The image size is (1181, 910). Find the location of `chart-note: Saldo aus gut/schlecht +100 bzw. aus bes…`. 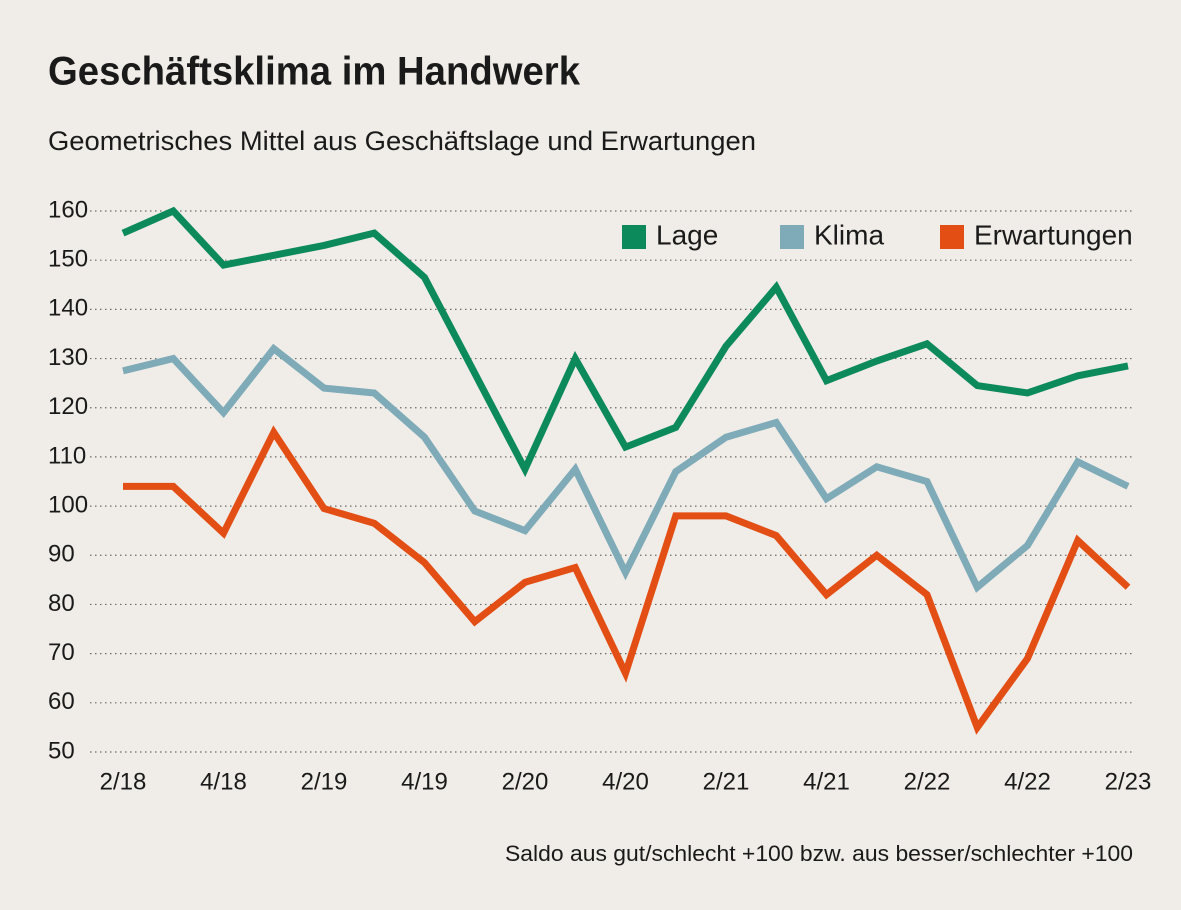

chart-note: Saldo aus gut/schlecht +100 bzw. aus bes… is located at coordinates (819, 853).